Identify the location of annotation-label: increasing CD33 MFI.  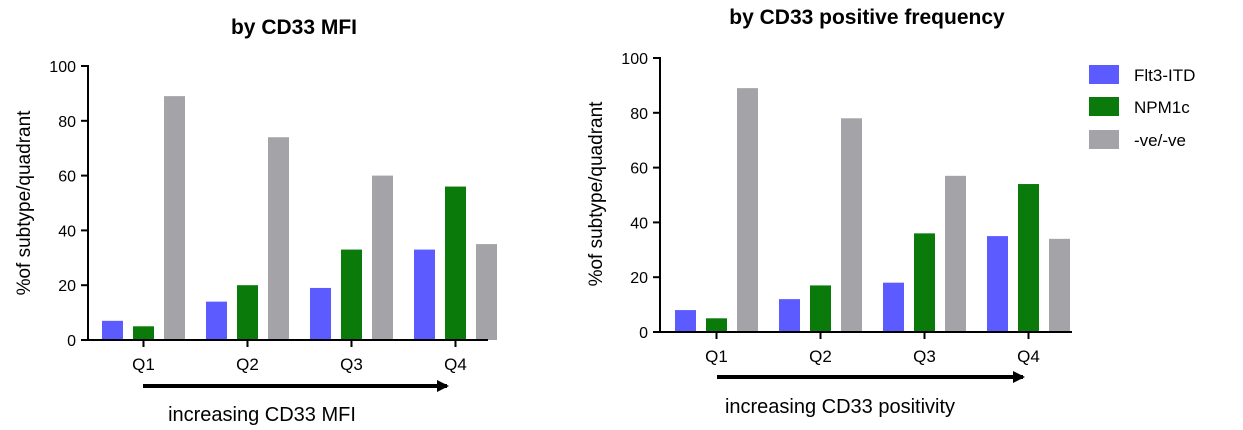
(262, 415).